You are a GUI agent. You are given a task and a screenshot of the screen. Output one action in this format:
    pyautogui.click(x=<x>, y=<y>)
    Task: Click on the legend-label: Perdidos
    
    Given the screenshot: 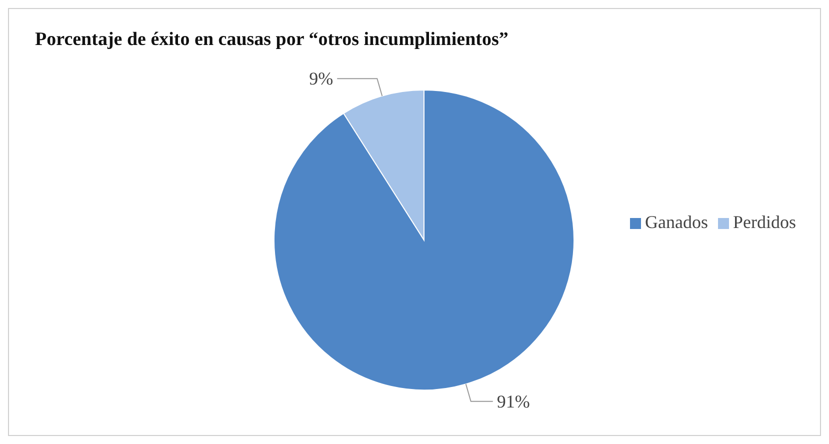 What is the action you would take?
    pyautogui.click(x=764, y=222)
    